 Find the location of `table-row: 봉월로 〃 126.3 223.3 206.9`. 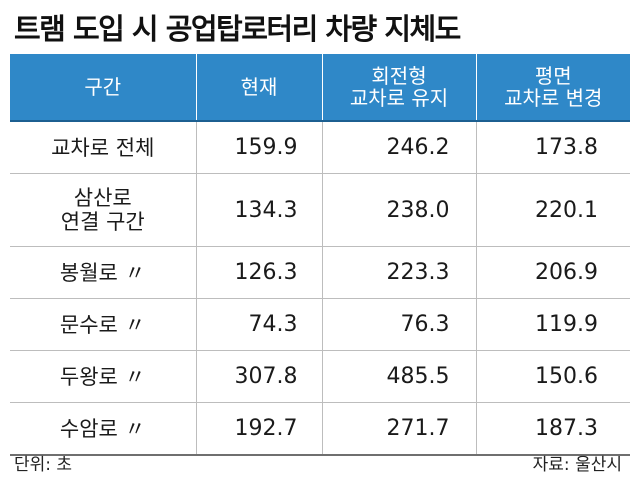

table-row: 봉월로 〃 126.3 223.3 206.9 is located at coordinates (320, 272).